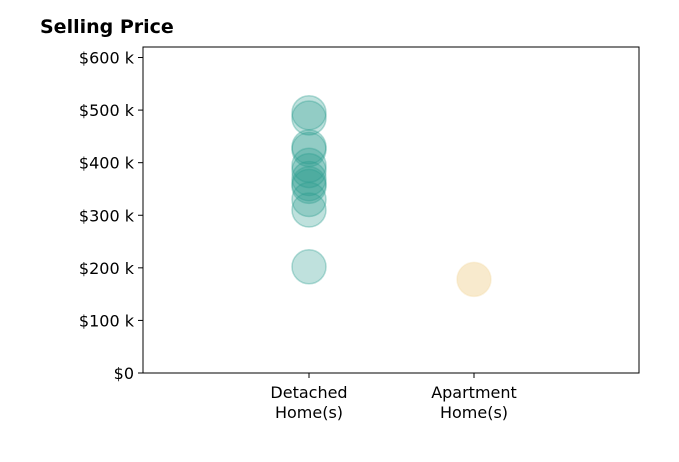 The height and width of the screenshot is (462, 679). Describe the element at coordinates (107, 27) in the screenshot. I see `chart-title: Selling Price` at that location.